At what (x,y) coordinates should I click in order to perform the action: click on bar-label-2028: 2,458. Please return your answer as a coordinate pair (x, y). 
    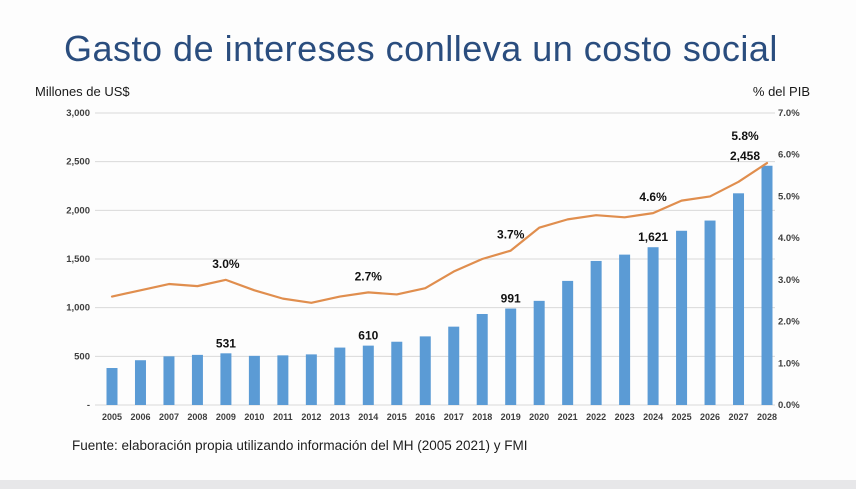
    Looking at the image, I should click on (745, 156).